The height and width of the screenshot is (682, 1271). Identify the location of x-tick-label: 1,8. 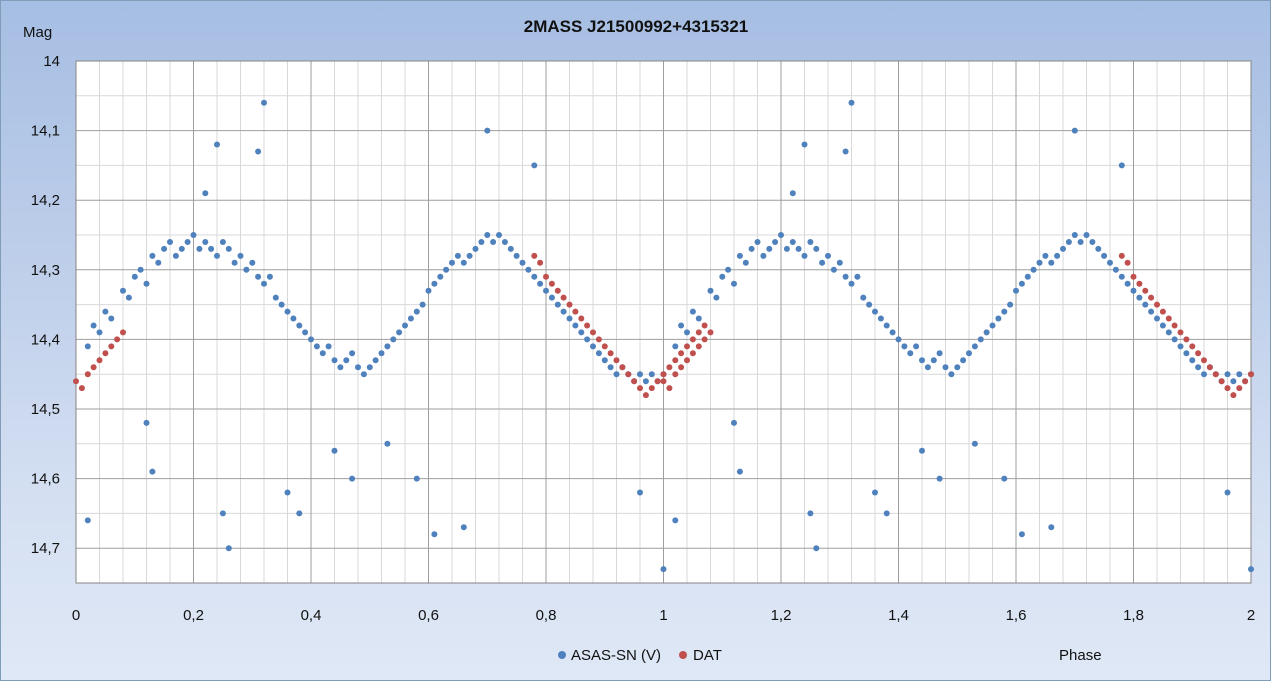
(1133, 615).